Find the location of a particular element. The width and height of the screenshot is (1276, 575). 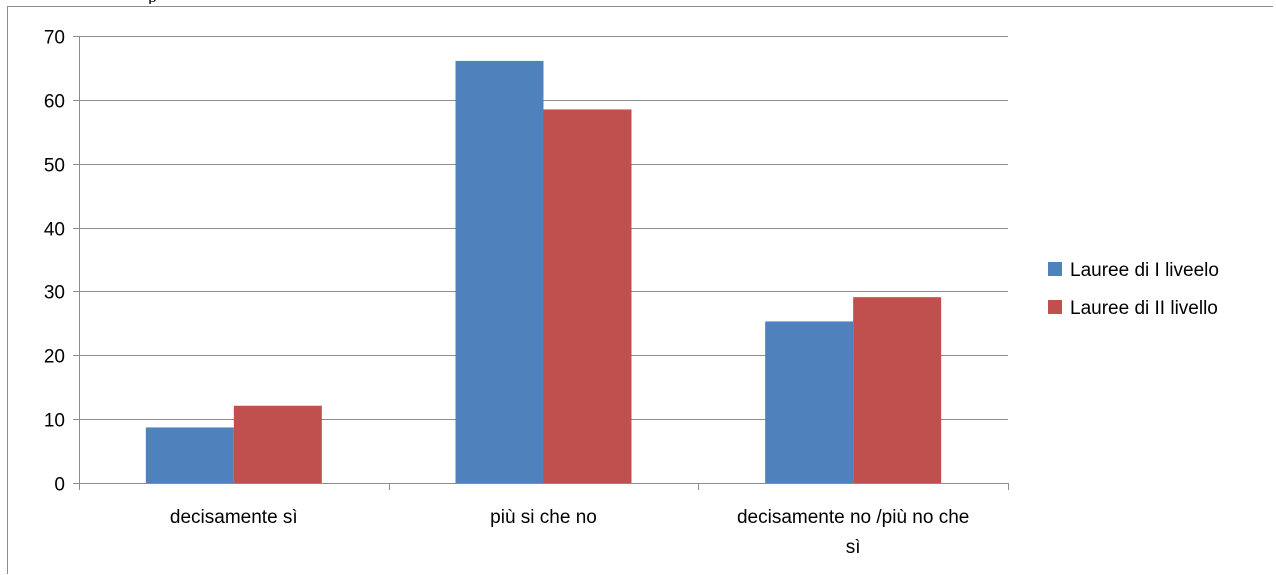

x-tick-label: più si che no is located at coordinates (543, 517).